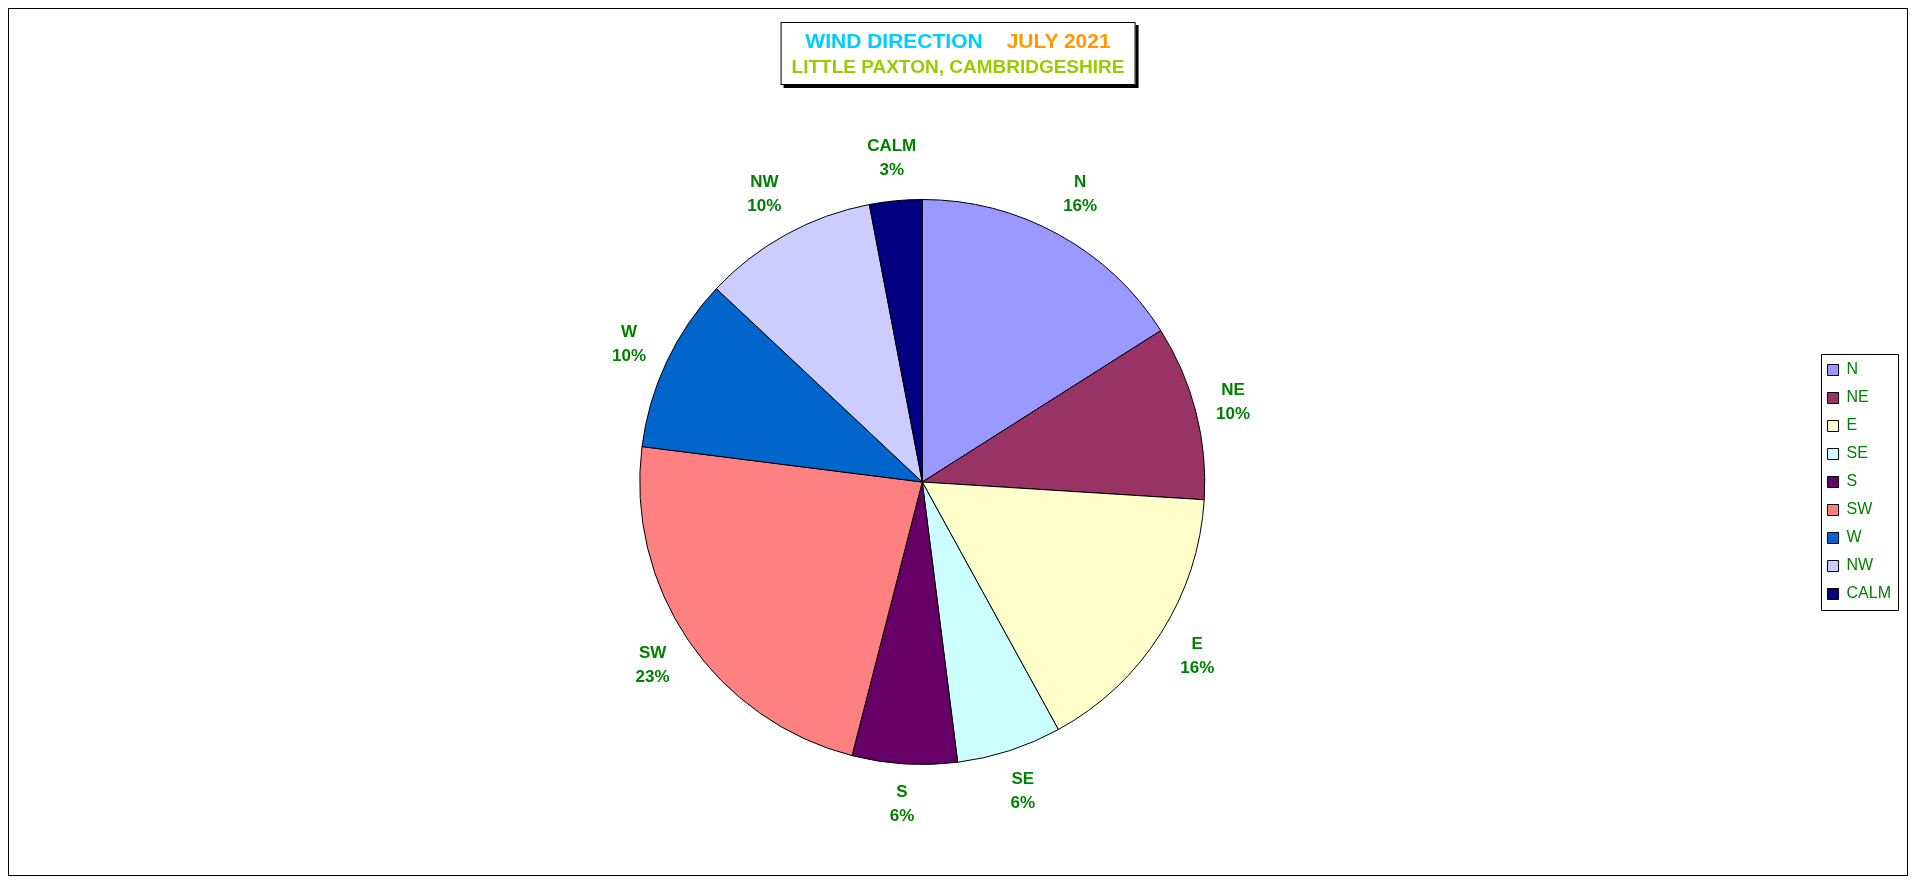 Image resolution: width=1916 pixels, height=884 pixels. I want to click on chart-subtitle: LITTLE PAXTON, CAMBRIDGESHIRE, so click(958, 67).